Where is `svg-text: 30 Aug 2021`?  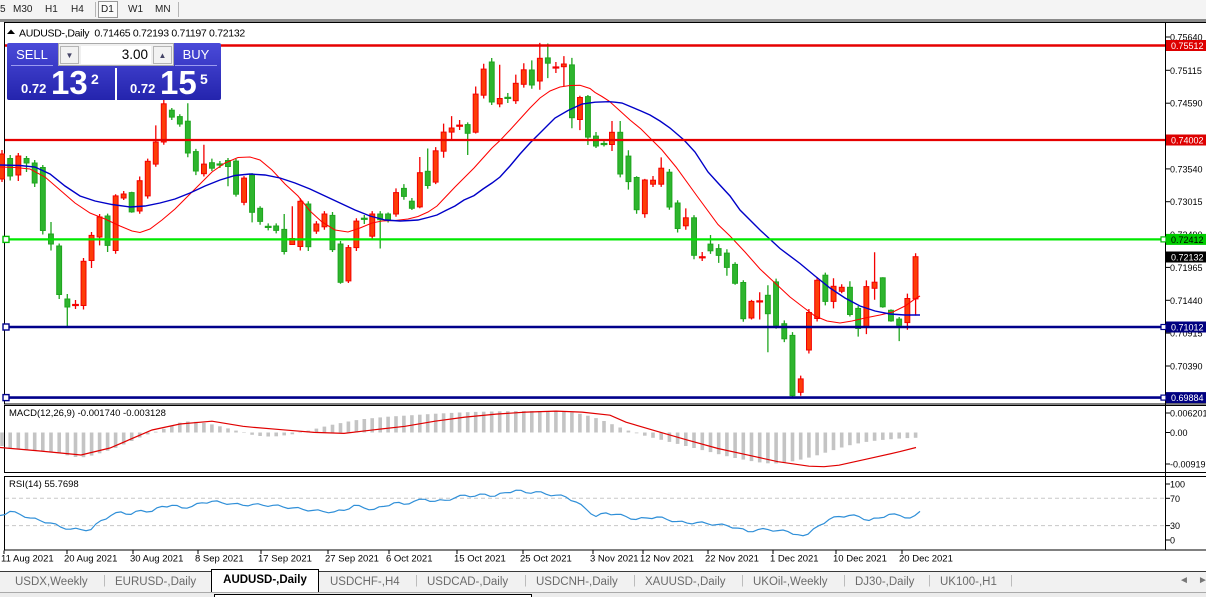 svg-text: 30 Aug 2021 is located at coordinates (156, 559).